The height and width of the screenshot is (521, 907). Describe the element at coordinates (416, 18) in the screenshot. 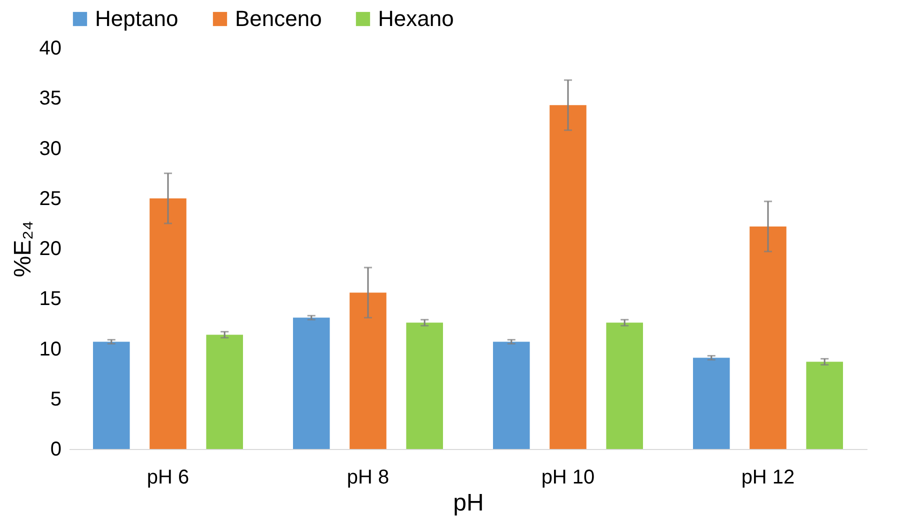

I see `legend-label: Hexano` at that location.